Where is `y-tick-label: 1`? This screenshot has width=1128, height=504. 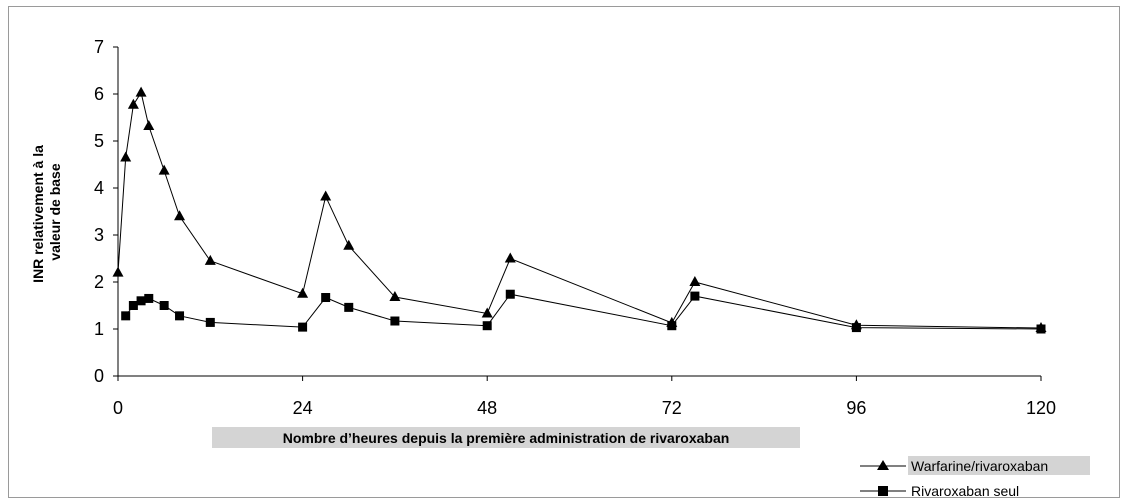 y-tick-label: 1 is located at coordinates (99, 329).